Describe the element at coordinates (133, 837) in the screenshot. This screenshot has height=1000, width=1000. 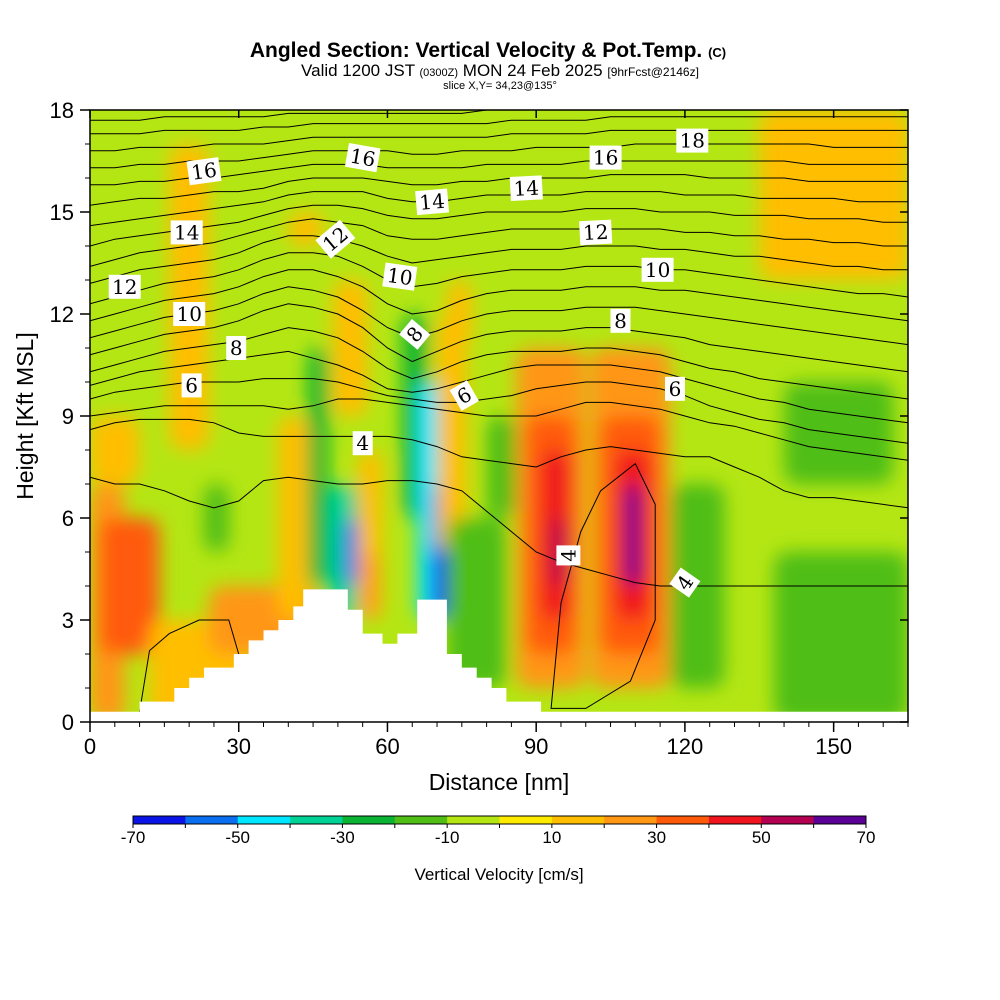
I see `colorbar-tick-label: -70` at that location.